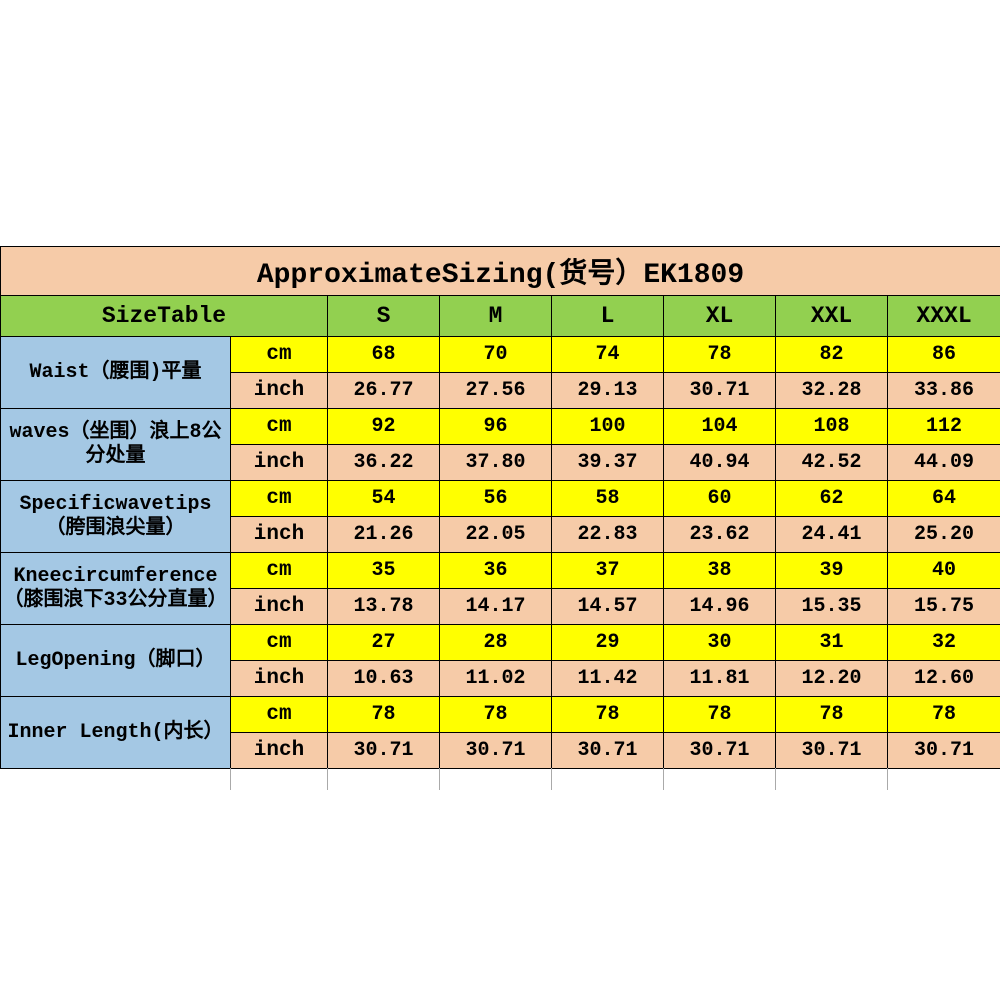 This screenshot has height=1000, width=1000. I want to click on inch-value: 44.09, so click(943, 462).